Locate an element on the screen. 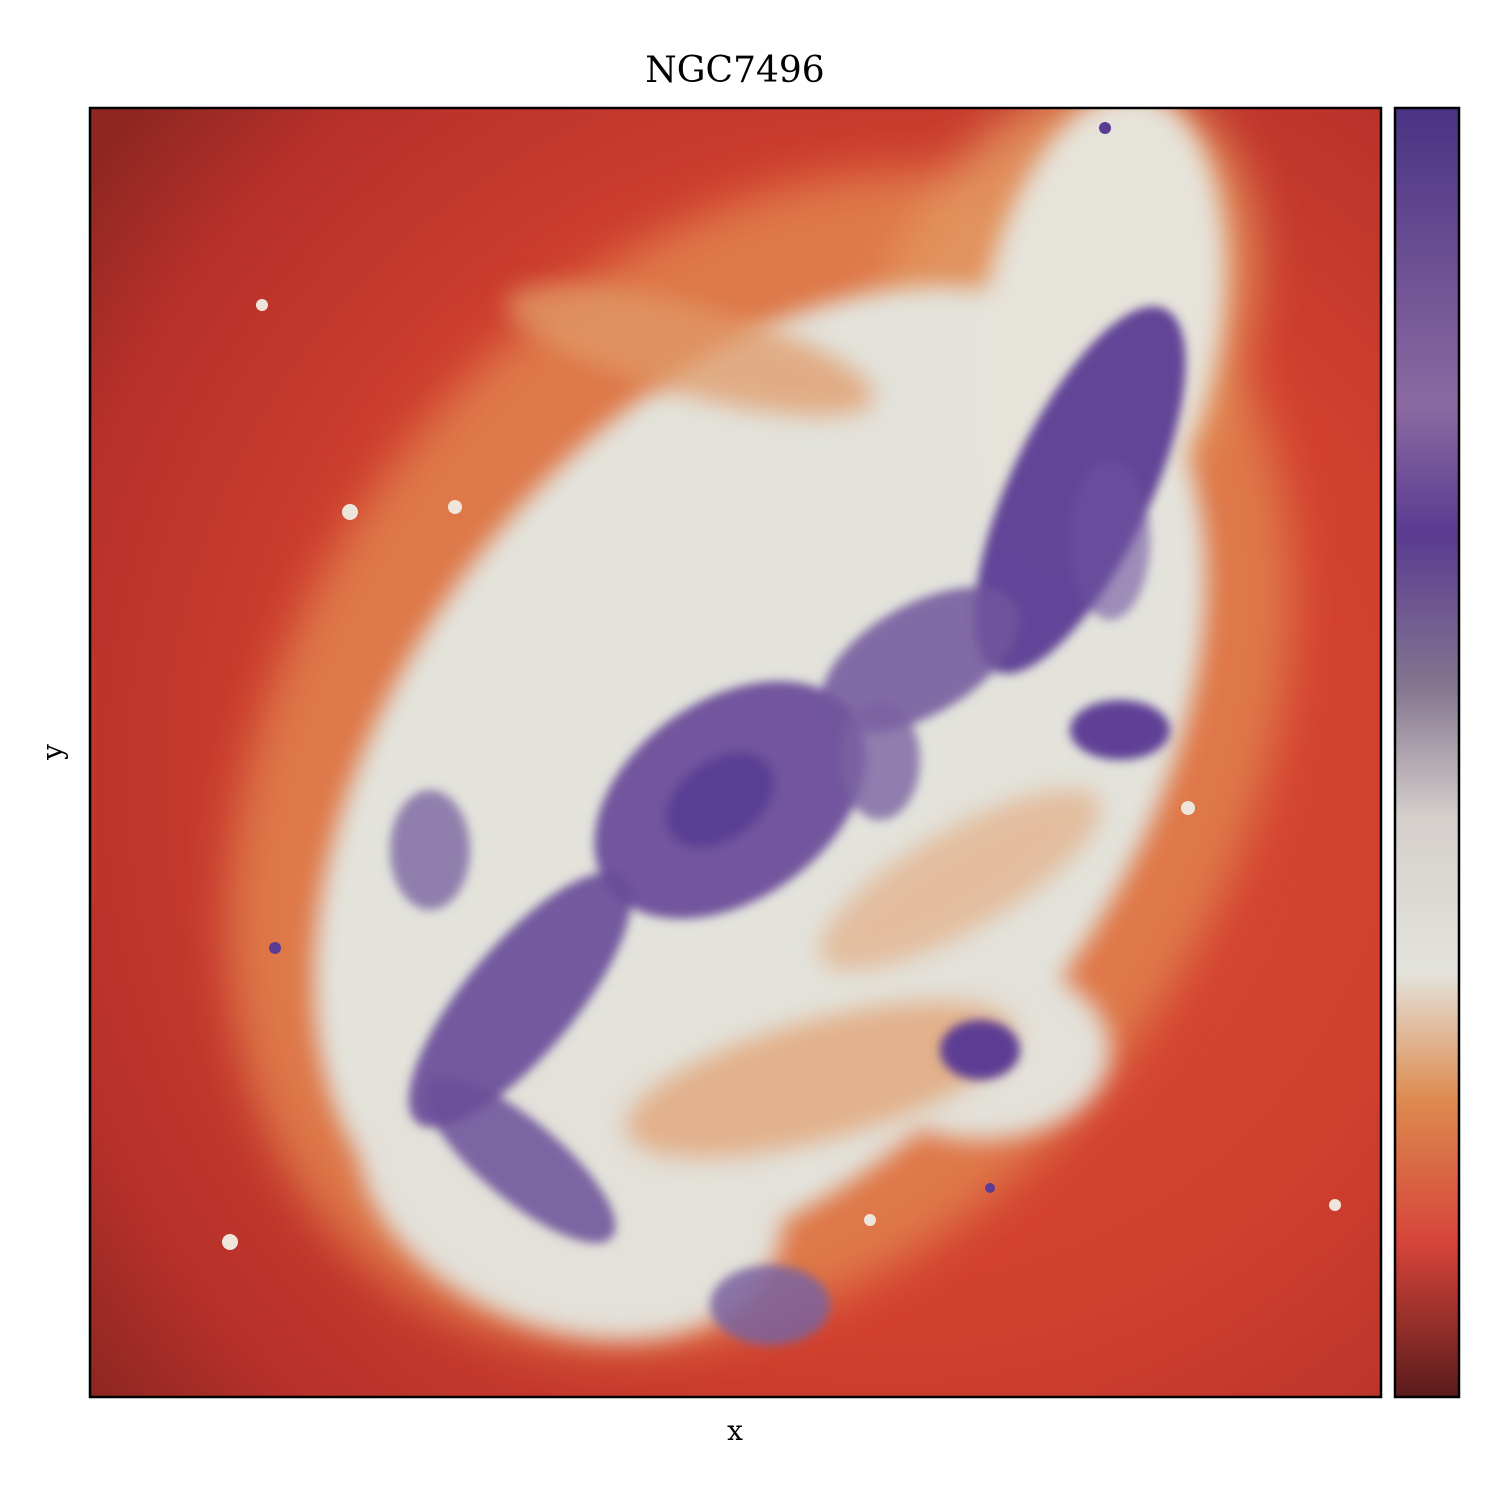 The width and height of the screenshot is (1500, 1500). chart-title: NGC7496 is located at coordinates (734, 70).